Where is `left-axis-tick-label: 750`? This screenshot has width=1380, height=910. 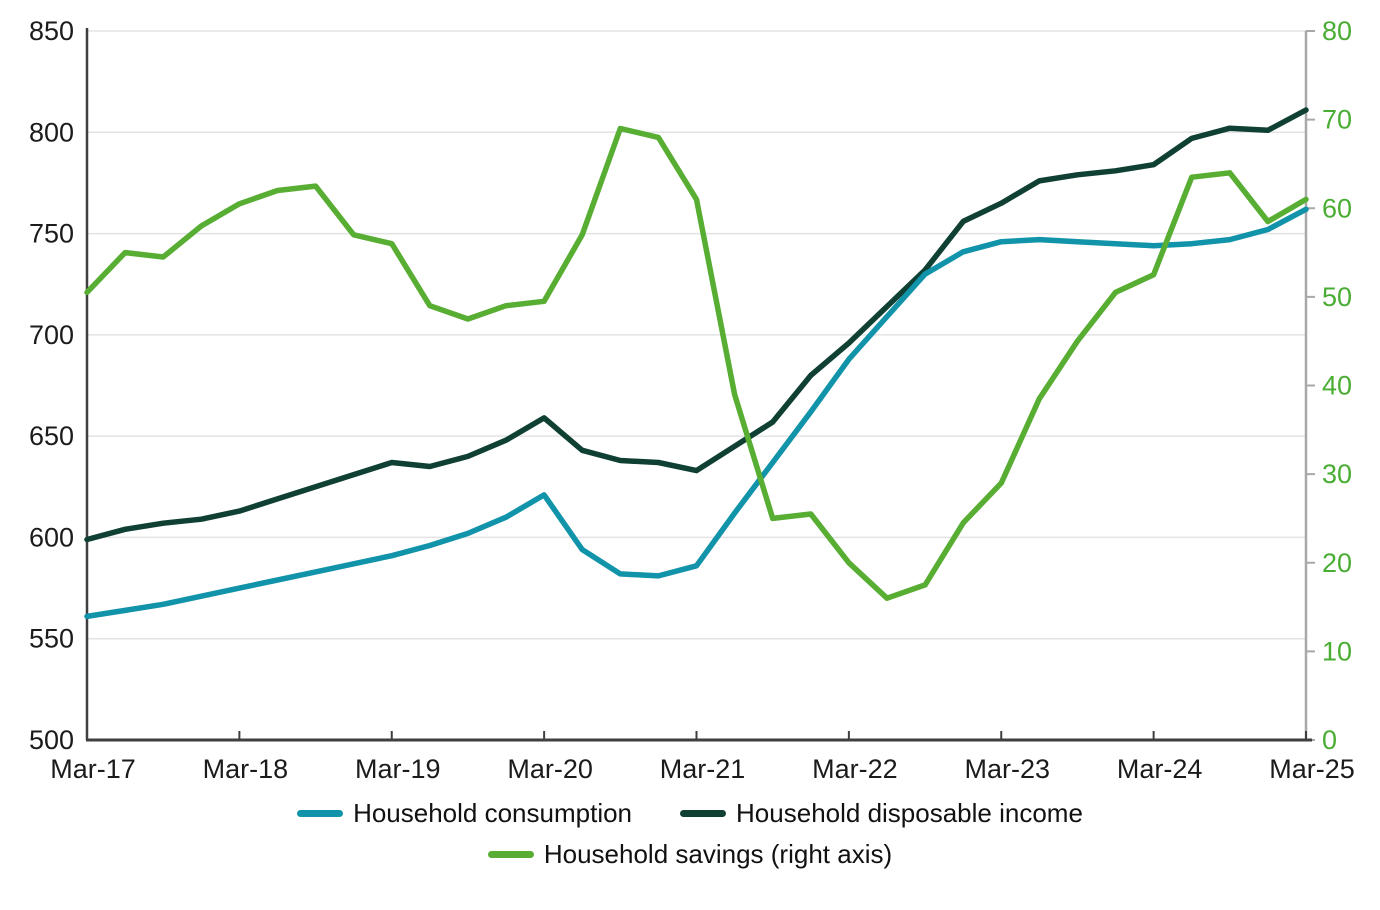
left-axis-tick-label: 750 is located at coordinates (51, 234).